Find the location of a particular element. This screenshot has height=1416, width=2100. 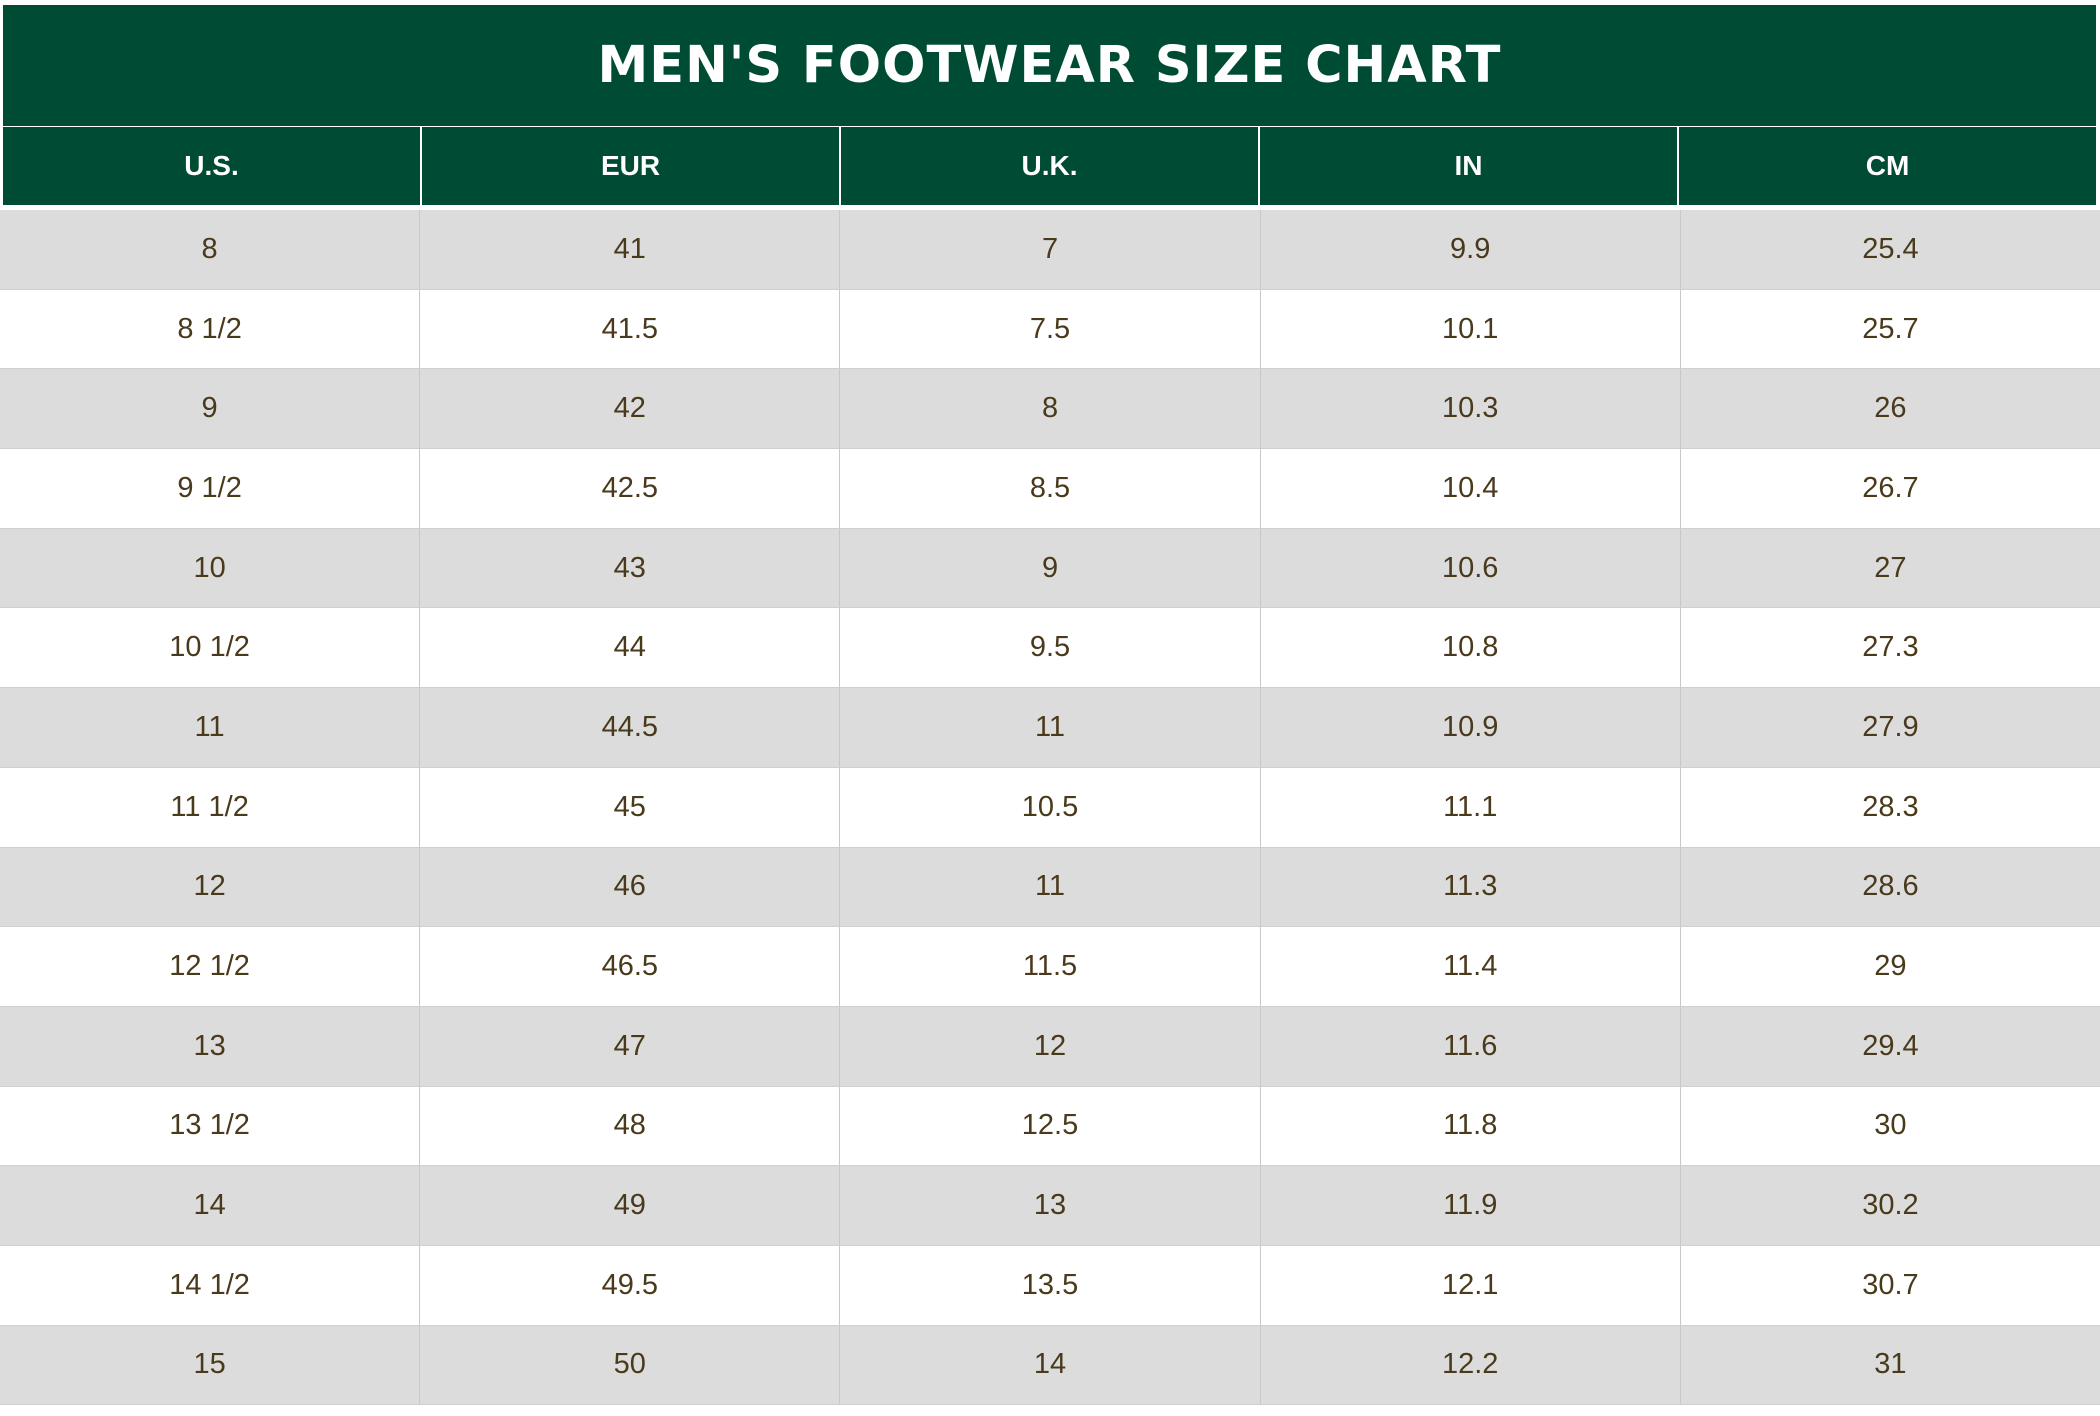

cell-value: 11.8 is located at coordinates (1470, 1125).